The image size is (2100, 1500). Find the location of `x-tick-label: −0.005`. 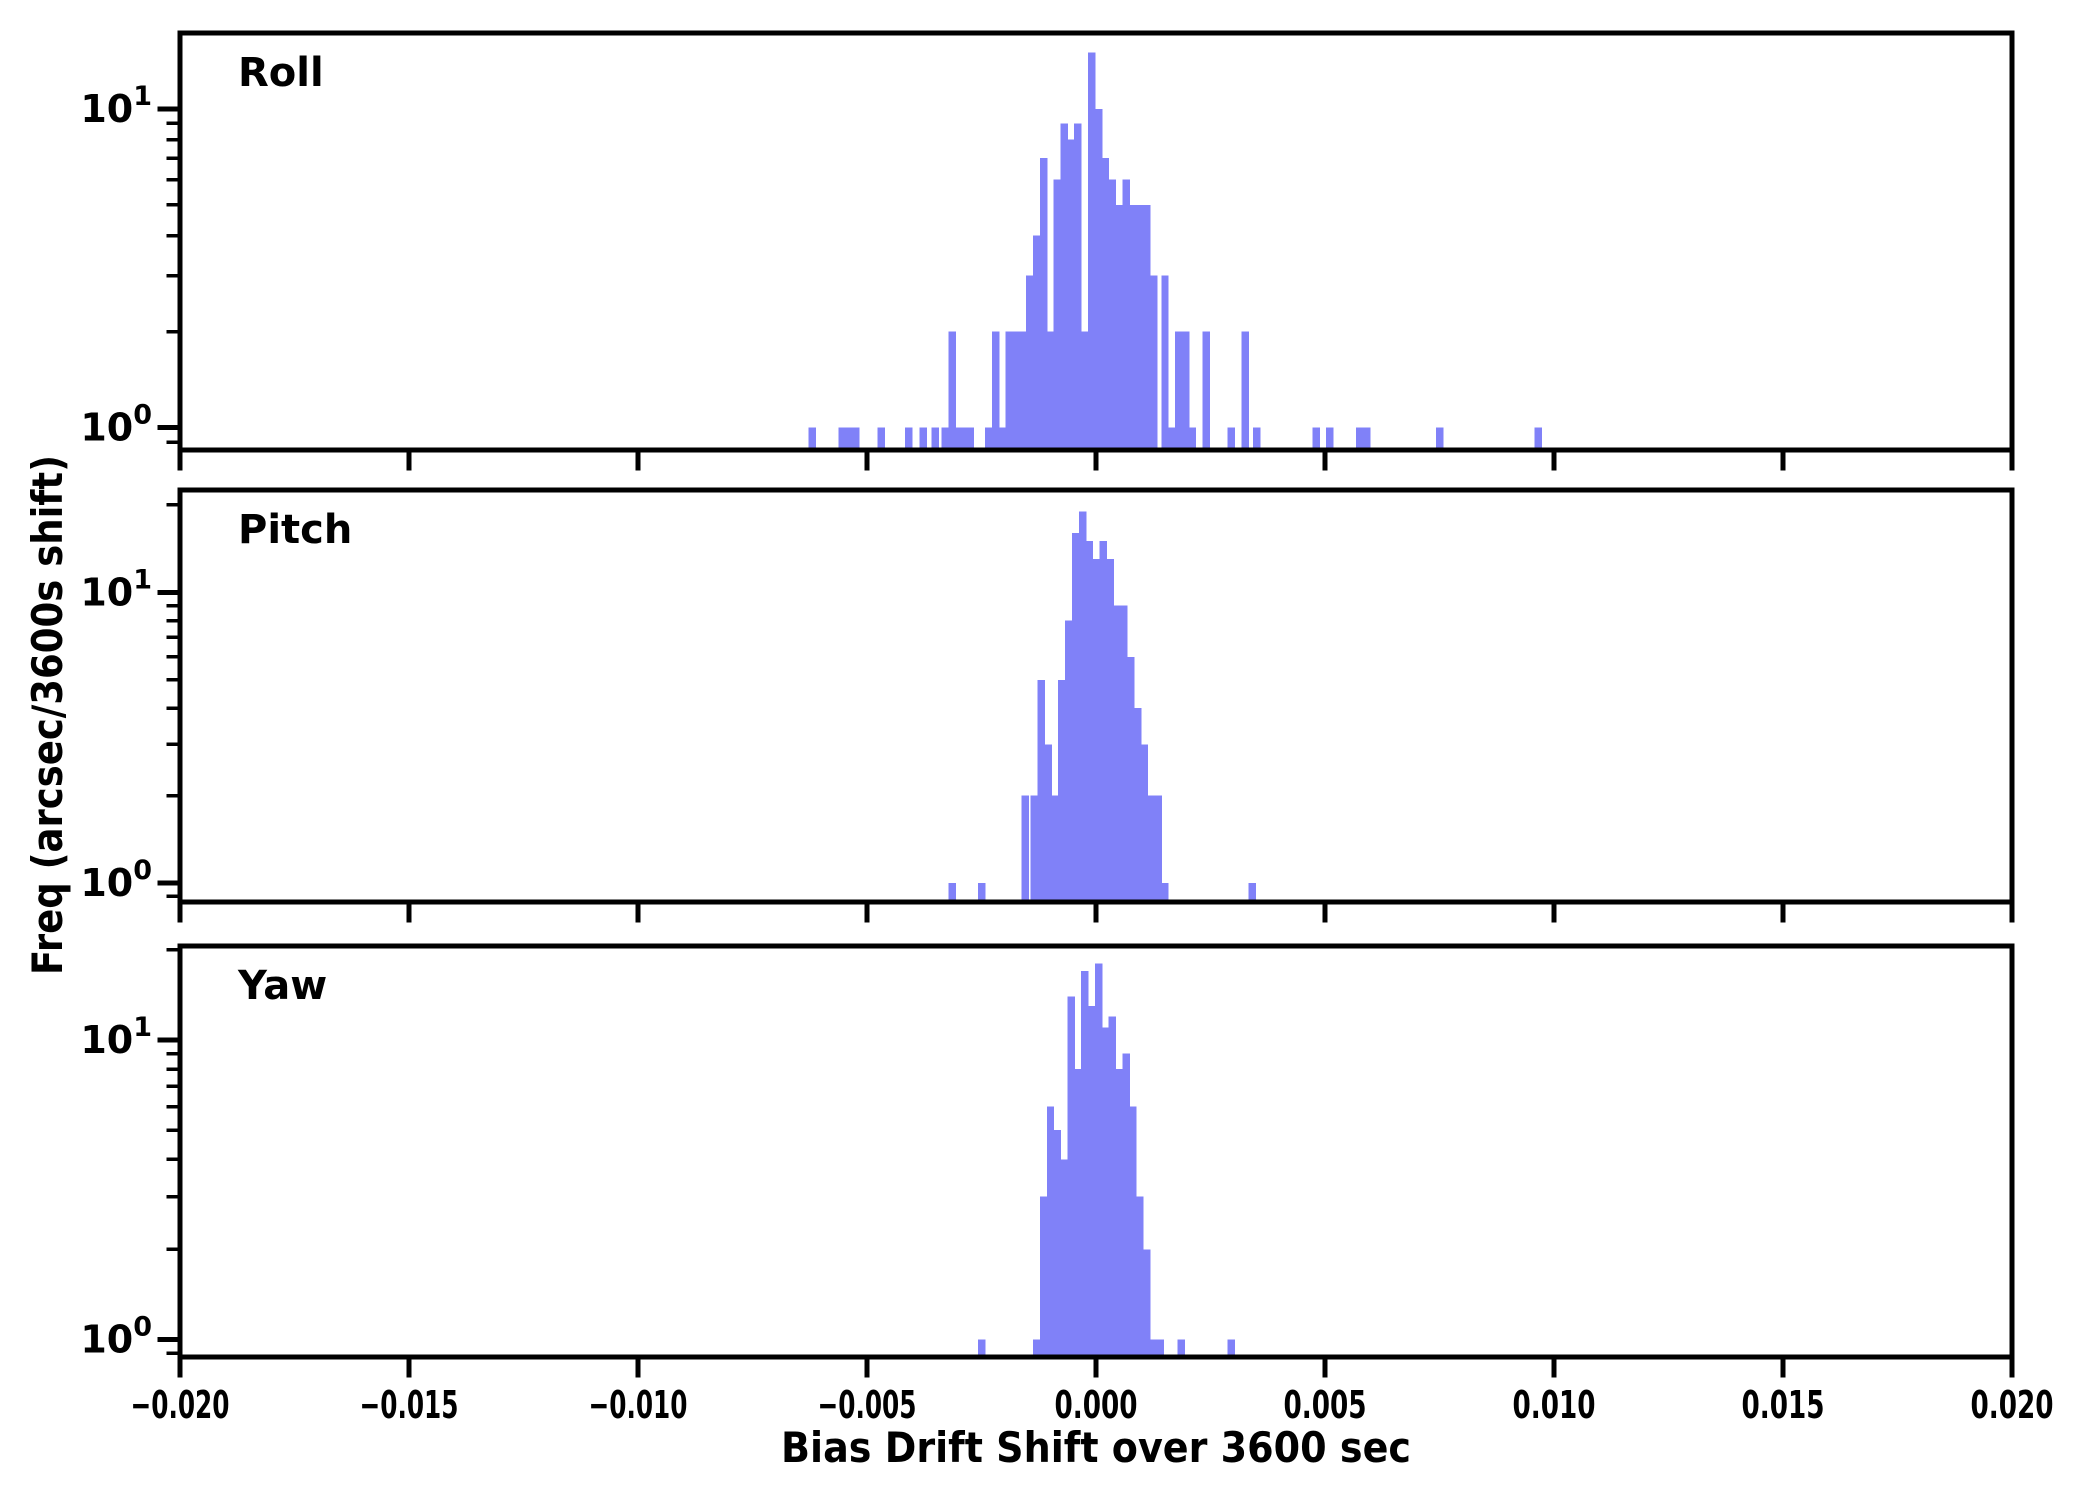

x-tick-label: −0.005 is located at coordinates (867, 1405).